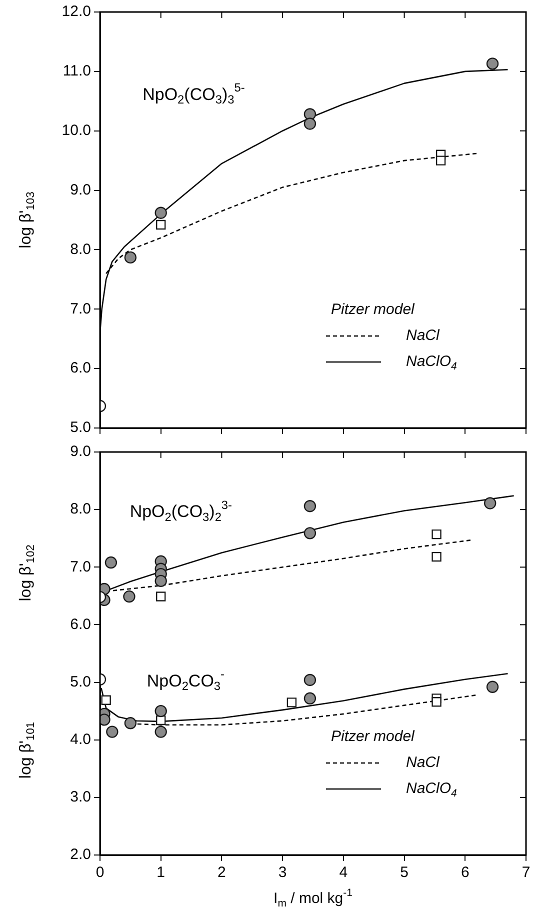  I want to click on y-tick-label: 10.0, so click(76, 130).